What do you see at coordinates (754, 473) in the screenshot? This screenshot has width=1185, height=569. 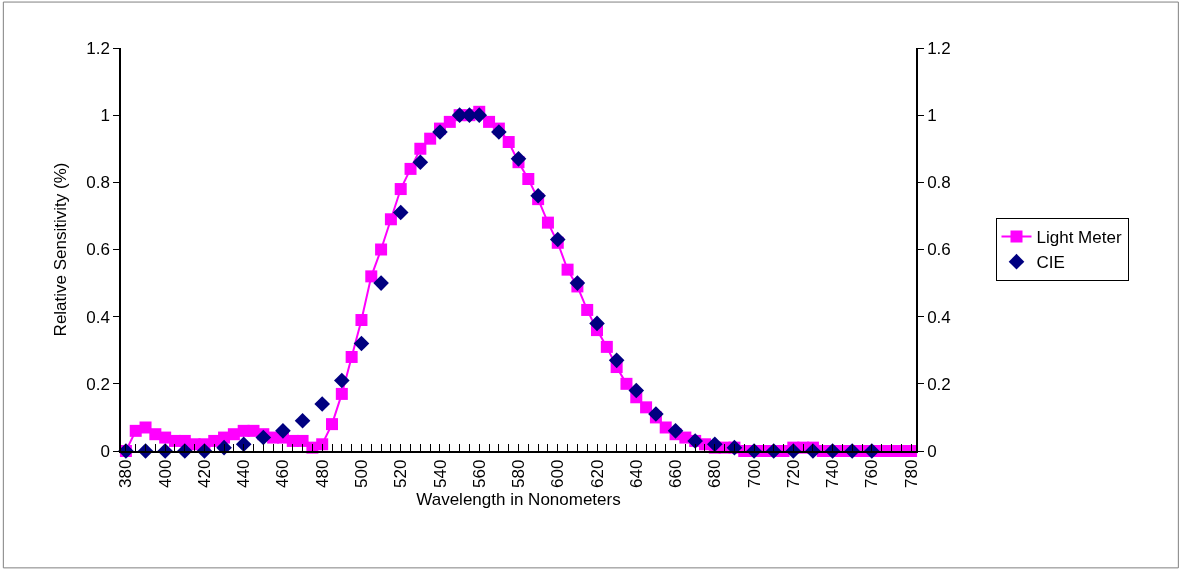 I see `x-tick-label: 700` at bounding box center [754, 473].